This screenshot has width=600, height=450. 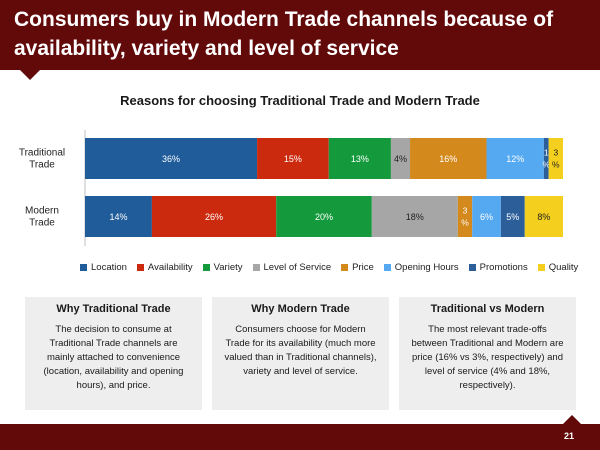 What do you see at coordinates (228, 267) in the screenshot?
I see `legend-label: Variety` at bounding box center [228, 267].